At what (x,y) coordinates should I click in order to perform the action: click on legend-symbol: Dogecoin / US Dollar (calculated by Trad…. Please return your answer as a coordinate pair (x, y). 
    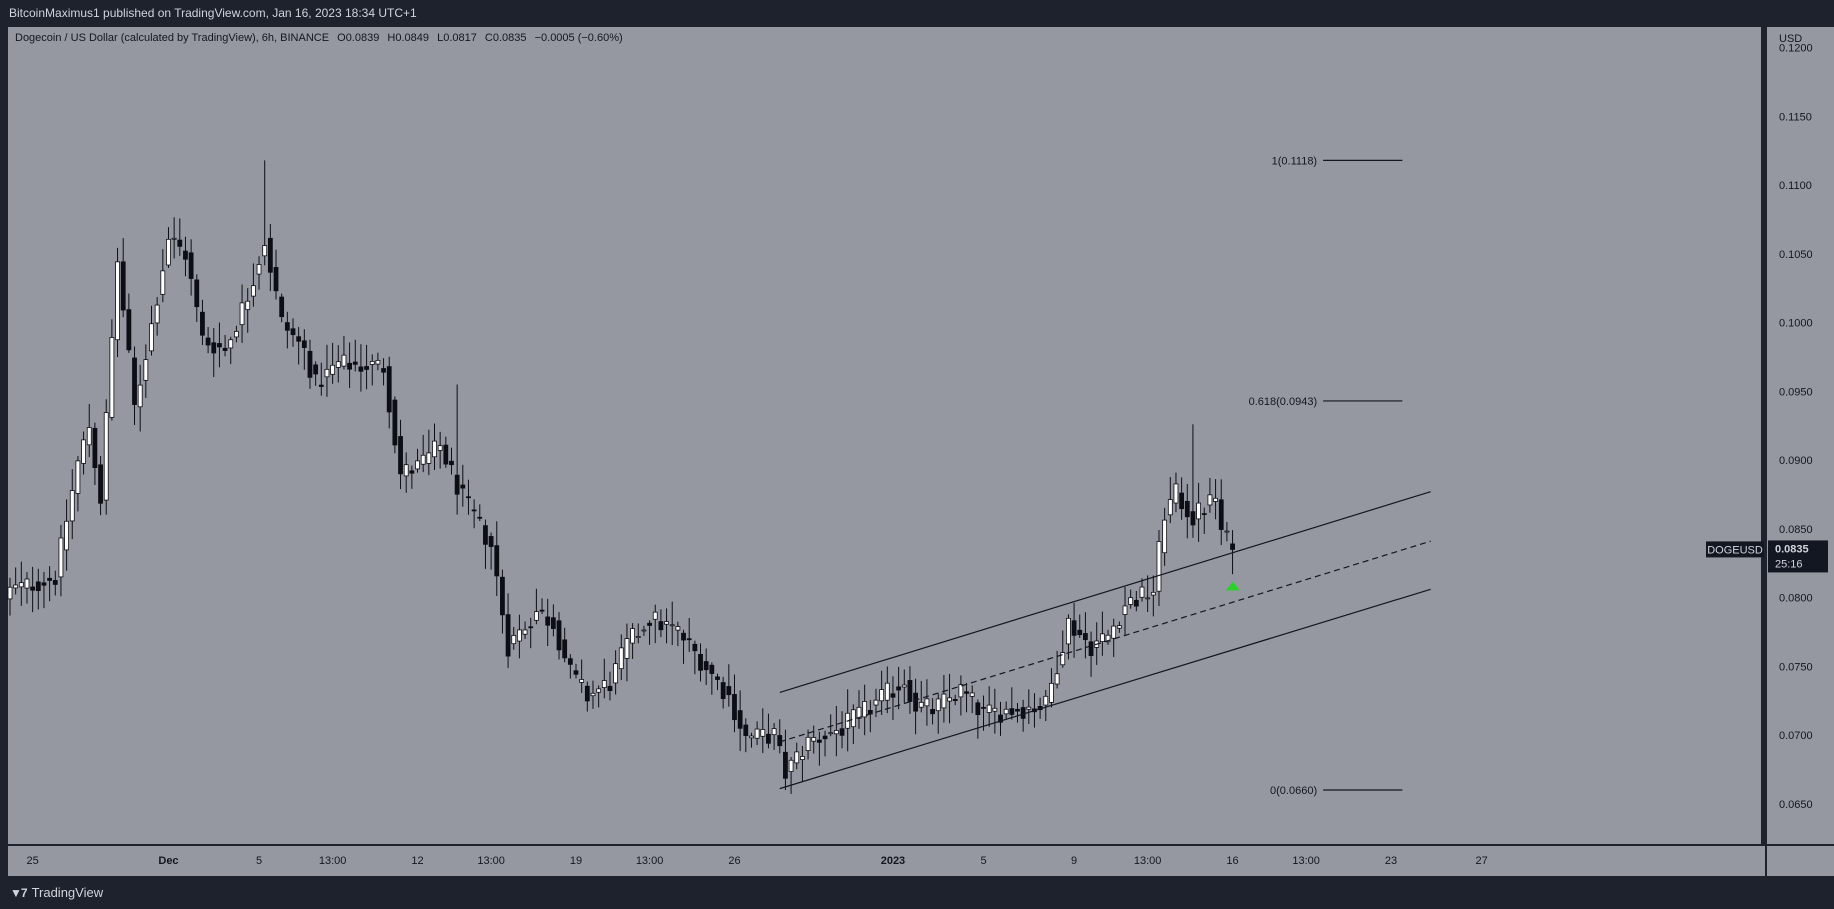
    Looking at the image, I should click on (172, 38).